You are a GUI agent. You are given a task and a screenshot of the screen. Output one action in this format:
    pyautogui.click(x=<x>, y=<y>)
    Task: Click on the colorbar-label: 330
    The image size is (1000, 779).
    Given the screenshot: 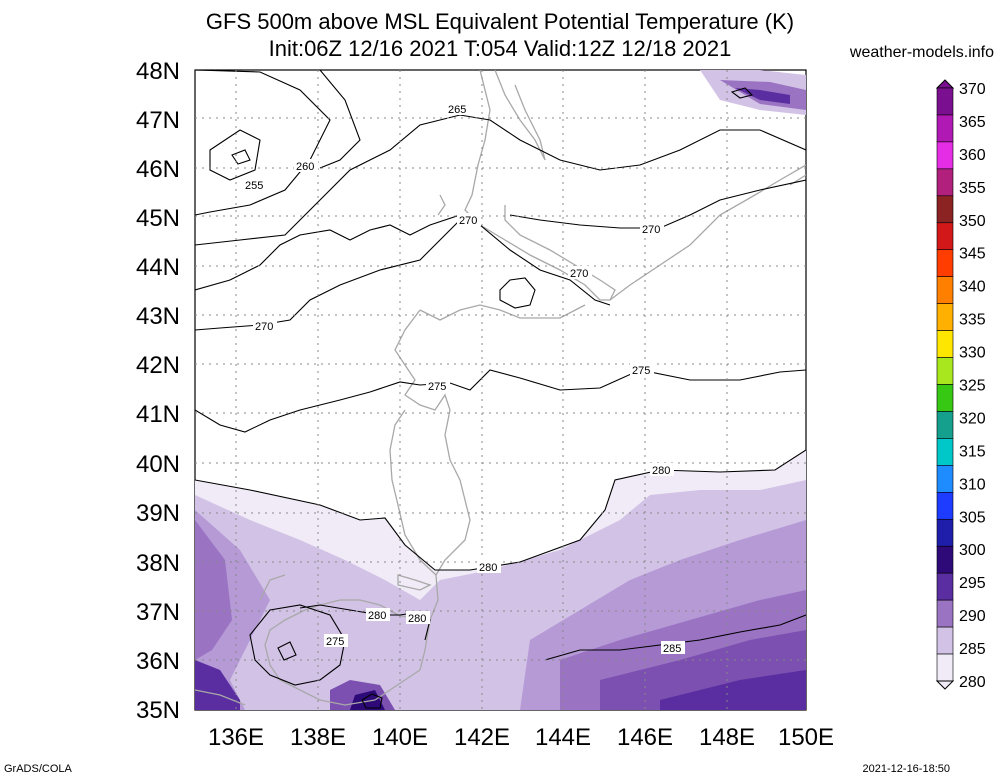 What is the action you would take?
    pyautogui.click(x=972, y=353)
    